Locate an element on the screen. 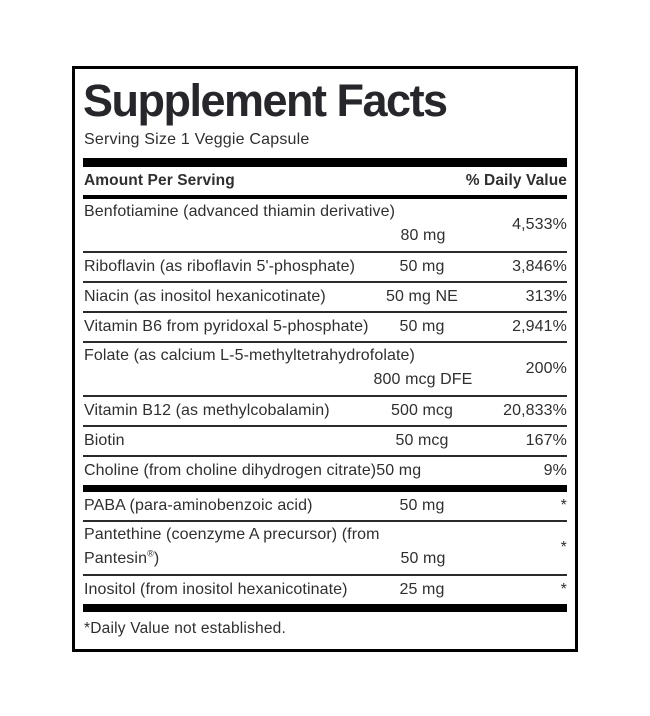 The image size is (650, 716). nutrient-dv: 3,846% is located at coordinates (539, 267).